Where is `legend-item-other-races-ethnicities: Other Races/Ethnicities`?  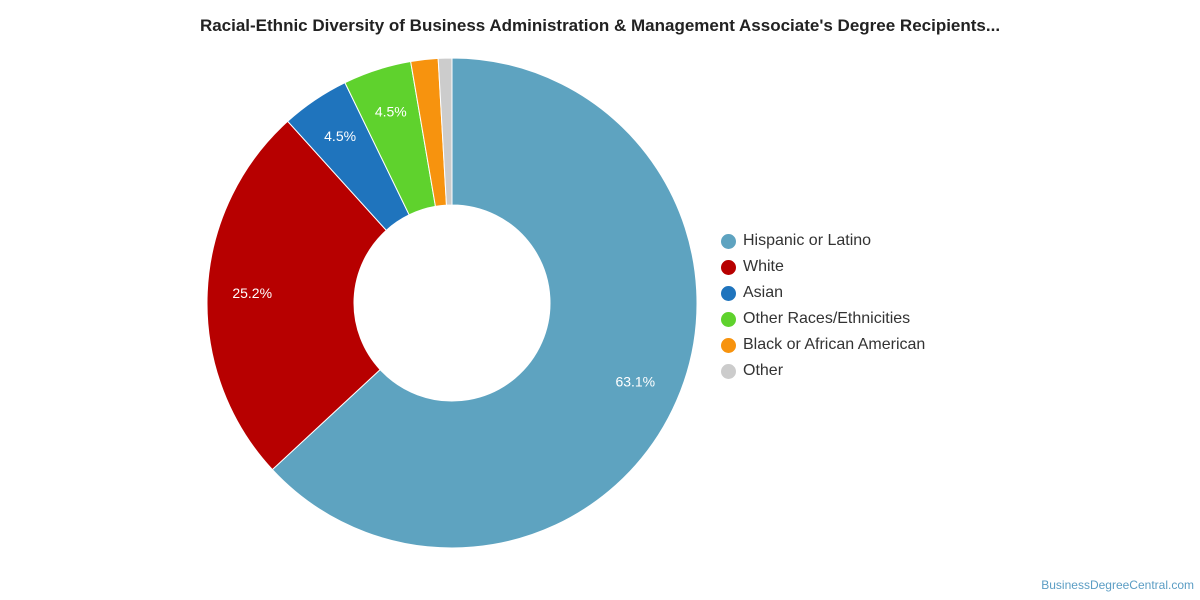 legend-item-other-races-ethnicities: Other Races/Ethnicities is located at coordinates (823, 319).